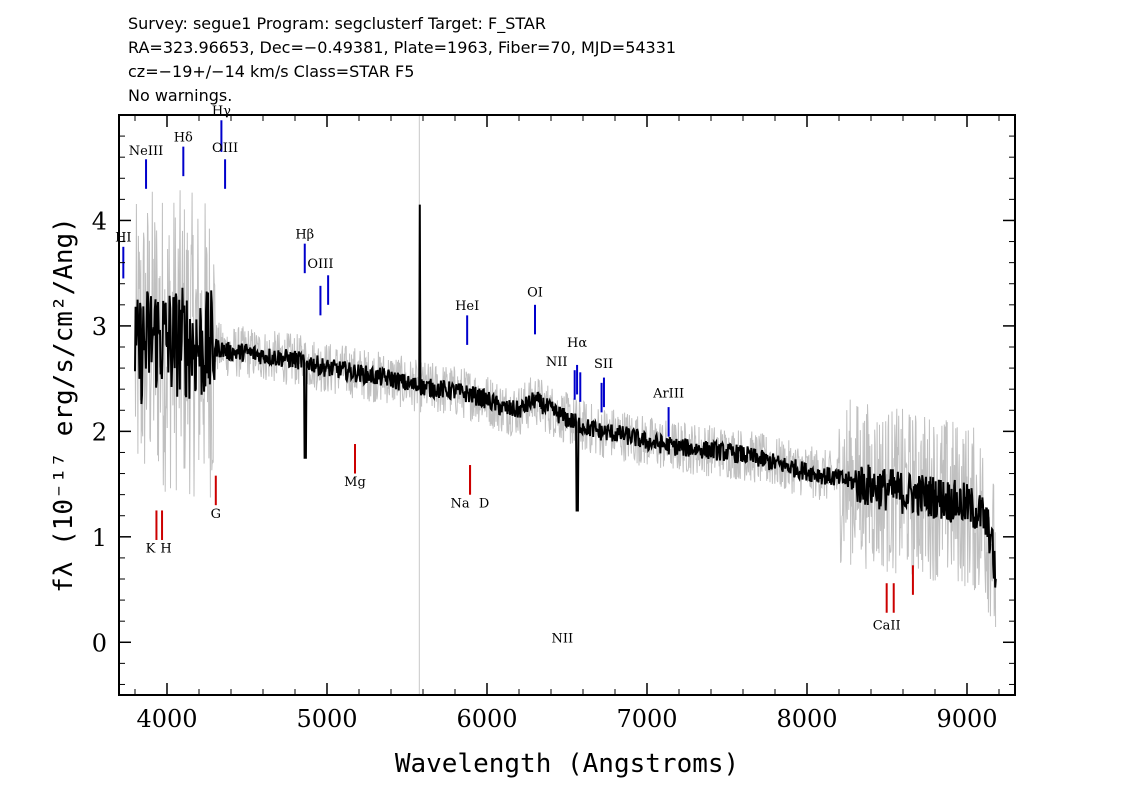 This screenshot has width=1134, height=810. What do you see at coordinates (966, 719) in the screenshot?
I see `x-tick-label: 9000` at bounding box center [966, 719].